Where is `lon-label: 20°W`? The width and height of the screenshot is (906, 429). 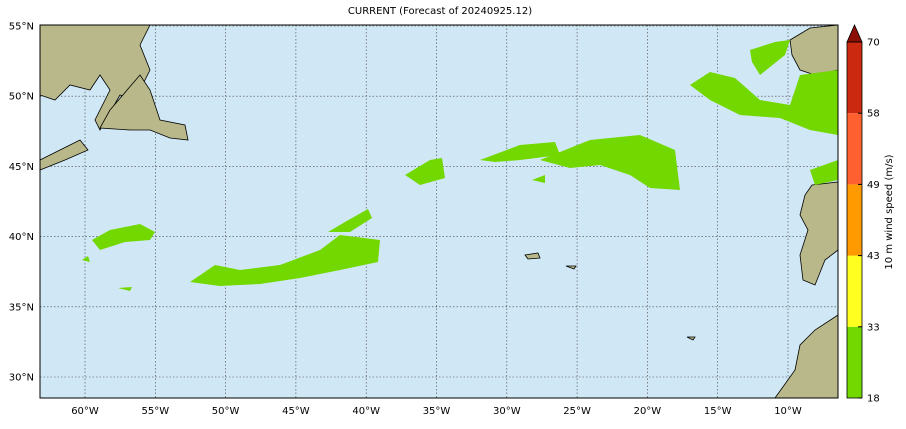
lon-label: 20°W is located at coordinates (648, 411).